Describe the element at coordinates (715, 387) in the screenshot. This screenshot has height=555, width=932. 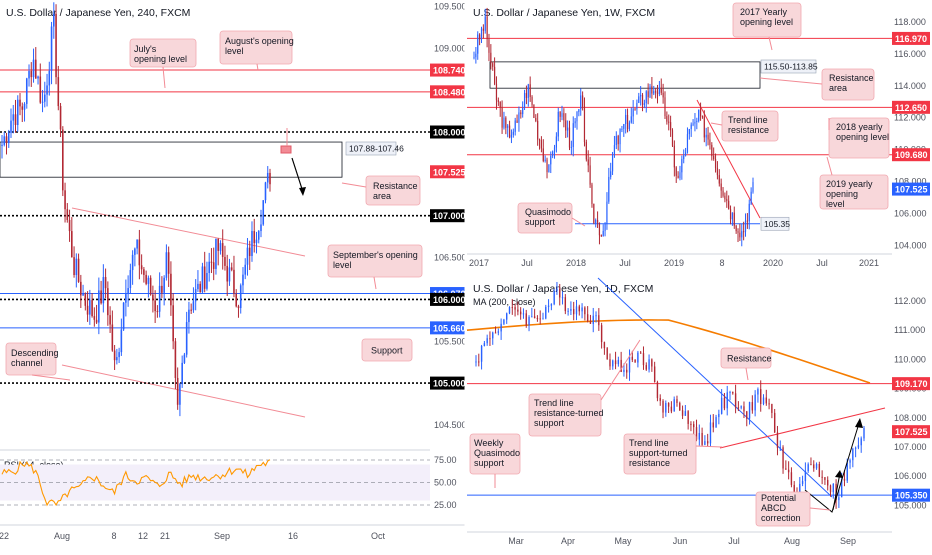
I see `trend-line-blue` at that location.